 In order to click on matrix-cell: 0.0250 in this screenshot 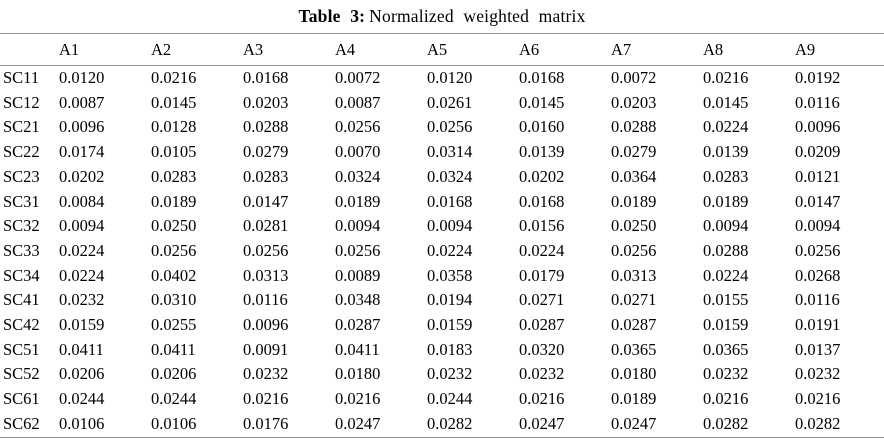, I will do `click(174, 226)`.